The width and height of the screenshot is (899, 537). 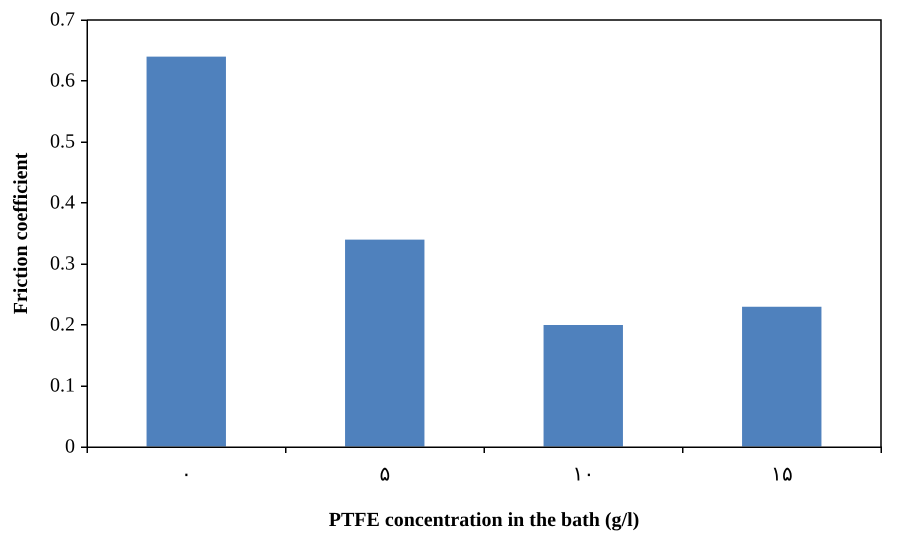 What do you see at coordinates (62, 80) in the screenshot?
I see `y-tick-label: 0.6` at bounding box center [62, 80].